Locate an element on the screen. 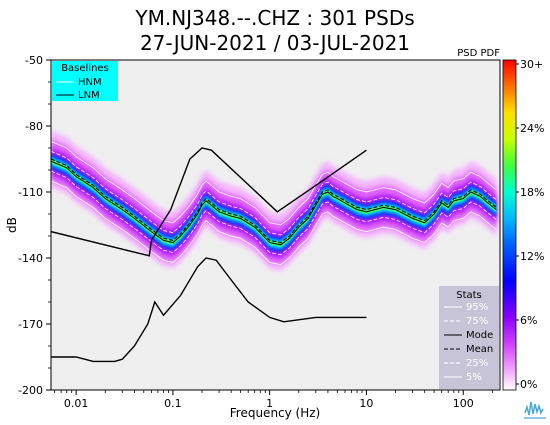  colorbar-tick-label: 0% is located at coordinates (528, 384).